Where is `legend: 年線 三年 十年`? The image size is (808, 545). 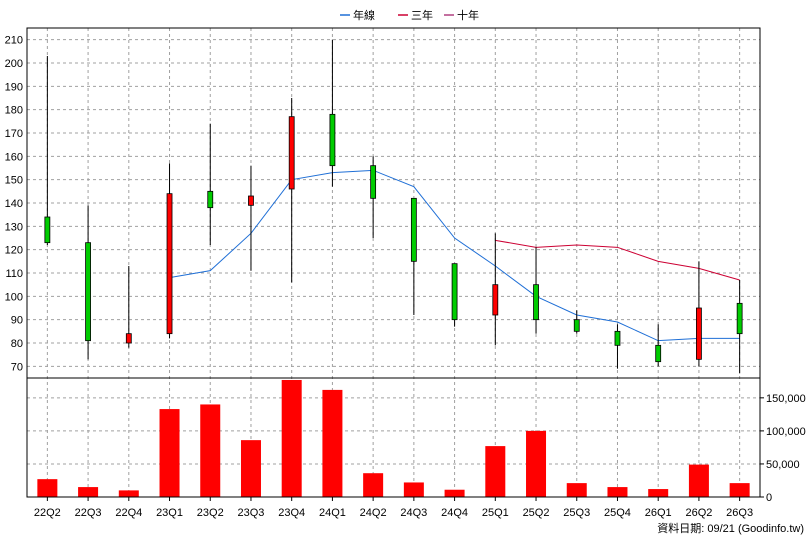 legend: 年線 三年 十年 is located at coordinates (409, 15).